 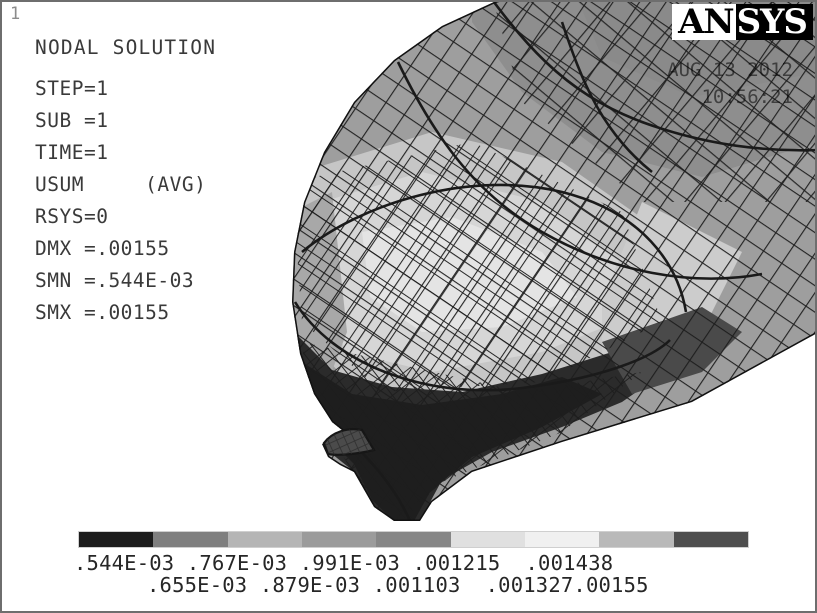 I want to click on ansys-logo: AN SYS, so click(x=742, y=22).